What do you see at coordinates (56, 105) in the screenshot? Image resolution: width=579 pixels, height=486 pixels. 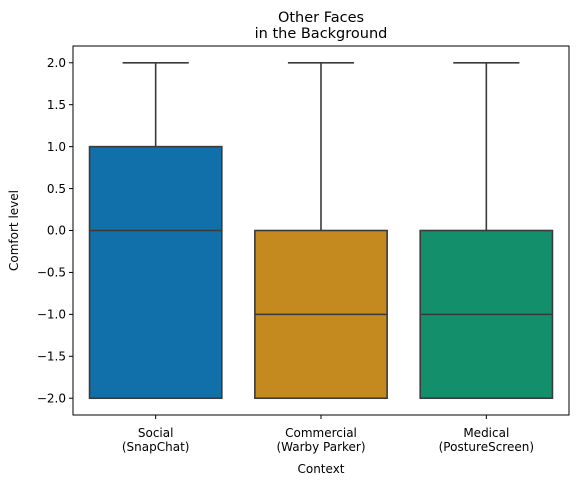 I see `y-tick-label: 1.5` at bounding box center [56, 105].